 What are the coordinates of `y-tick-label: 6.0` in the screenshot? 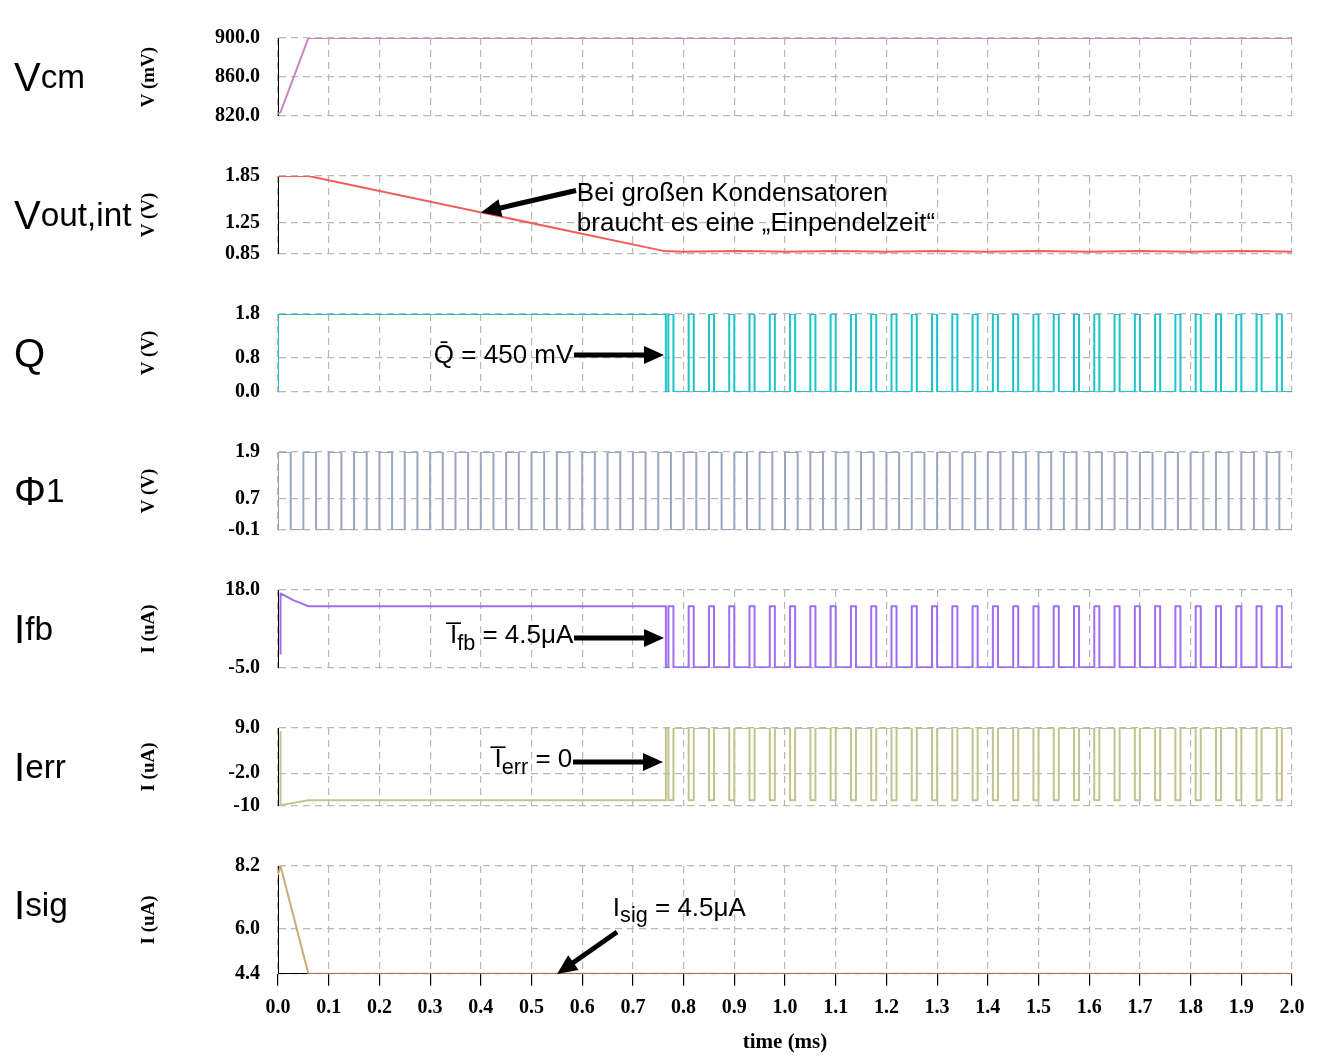 It's located at (247, 926).